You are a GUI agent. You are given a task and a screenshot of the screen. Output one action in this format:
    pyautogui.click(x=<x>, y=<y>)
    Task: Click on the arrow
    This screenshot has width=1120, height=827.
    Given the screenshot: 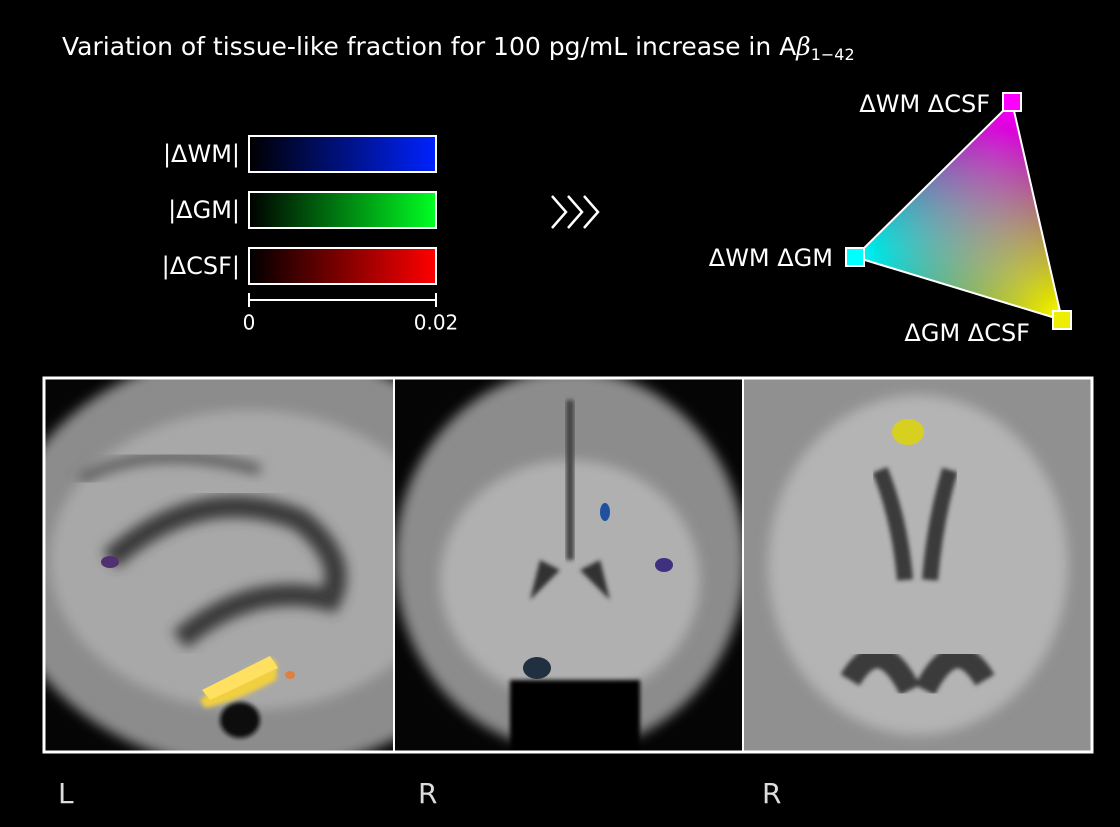 What is the action you would take?
    pyautogui.click(x=575, y=212)
    